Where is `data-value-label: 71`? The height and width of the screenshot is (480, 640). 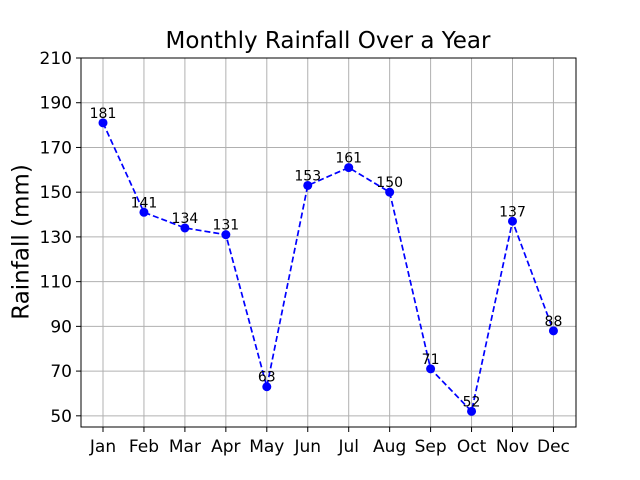 data-value-label: 71 is located at coordinates (431, 360).